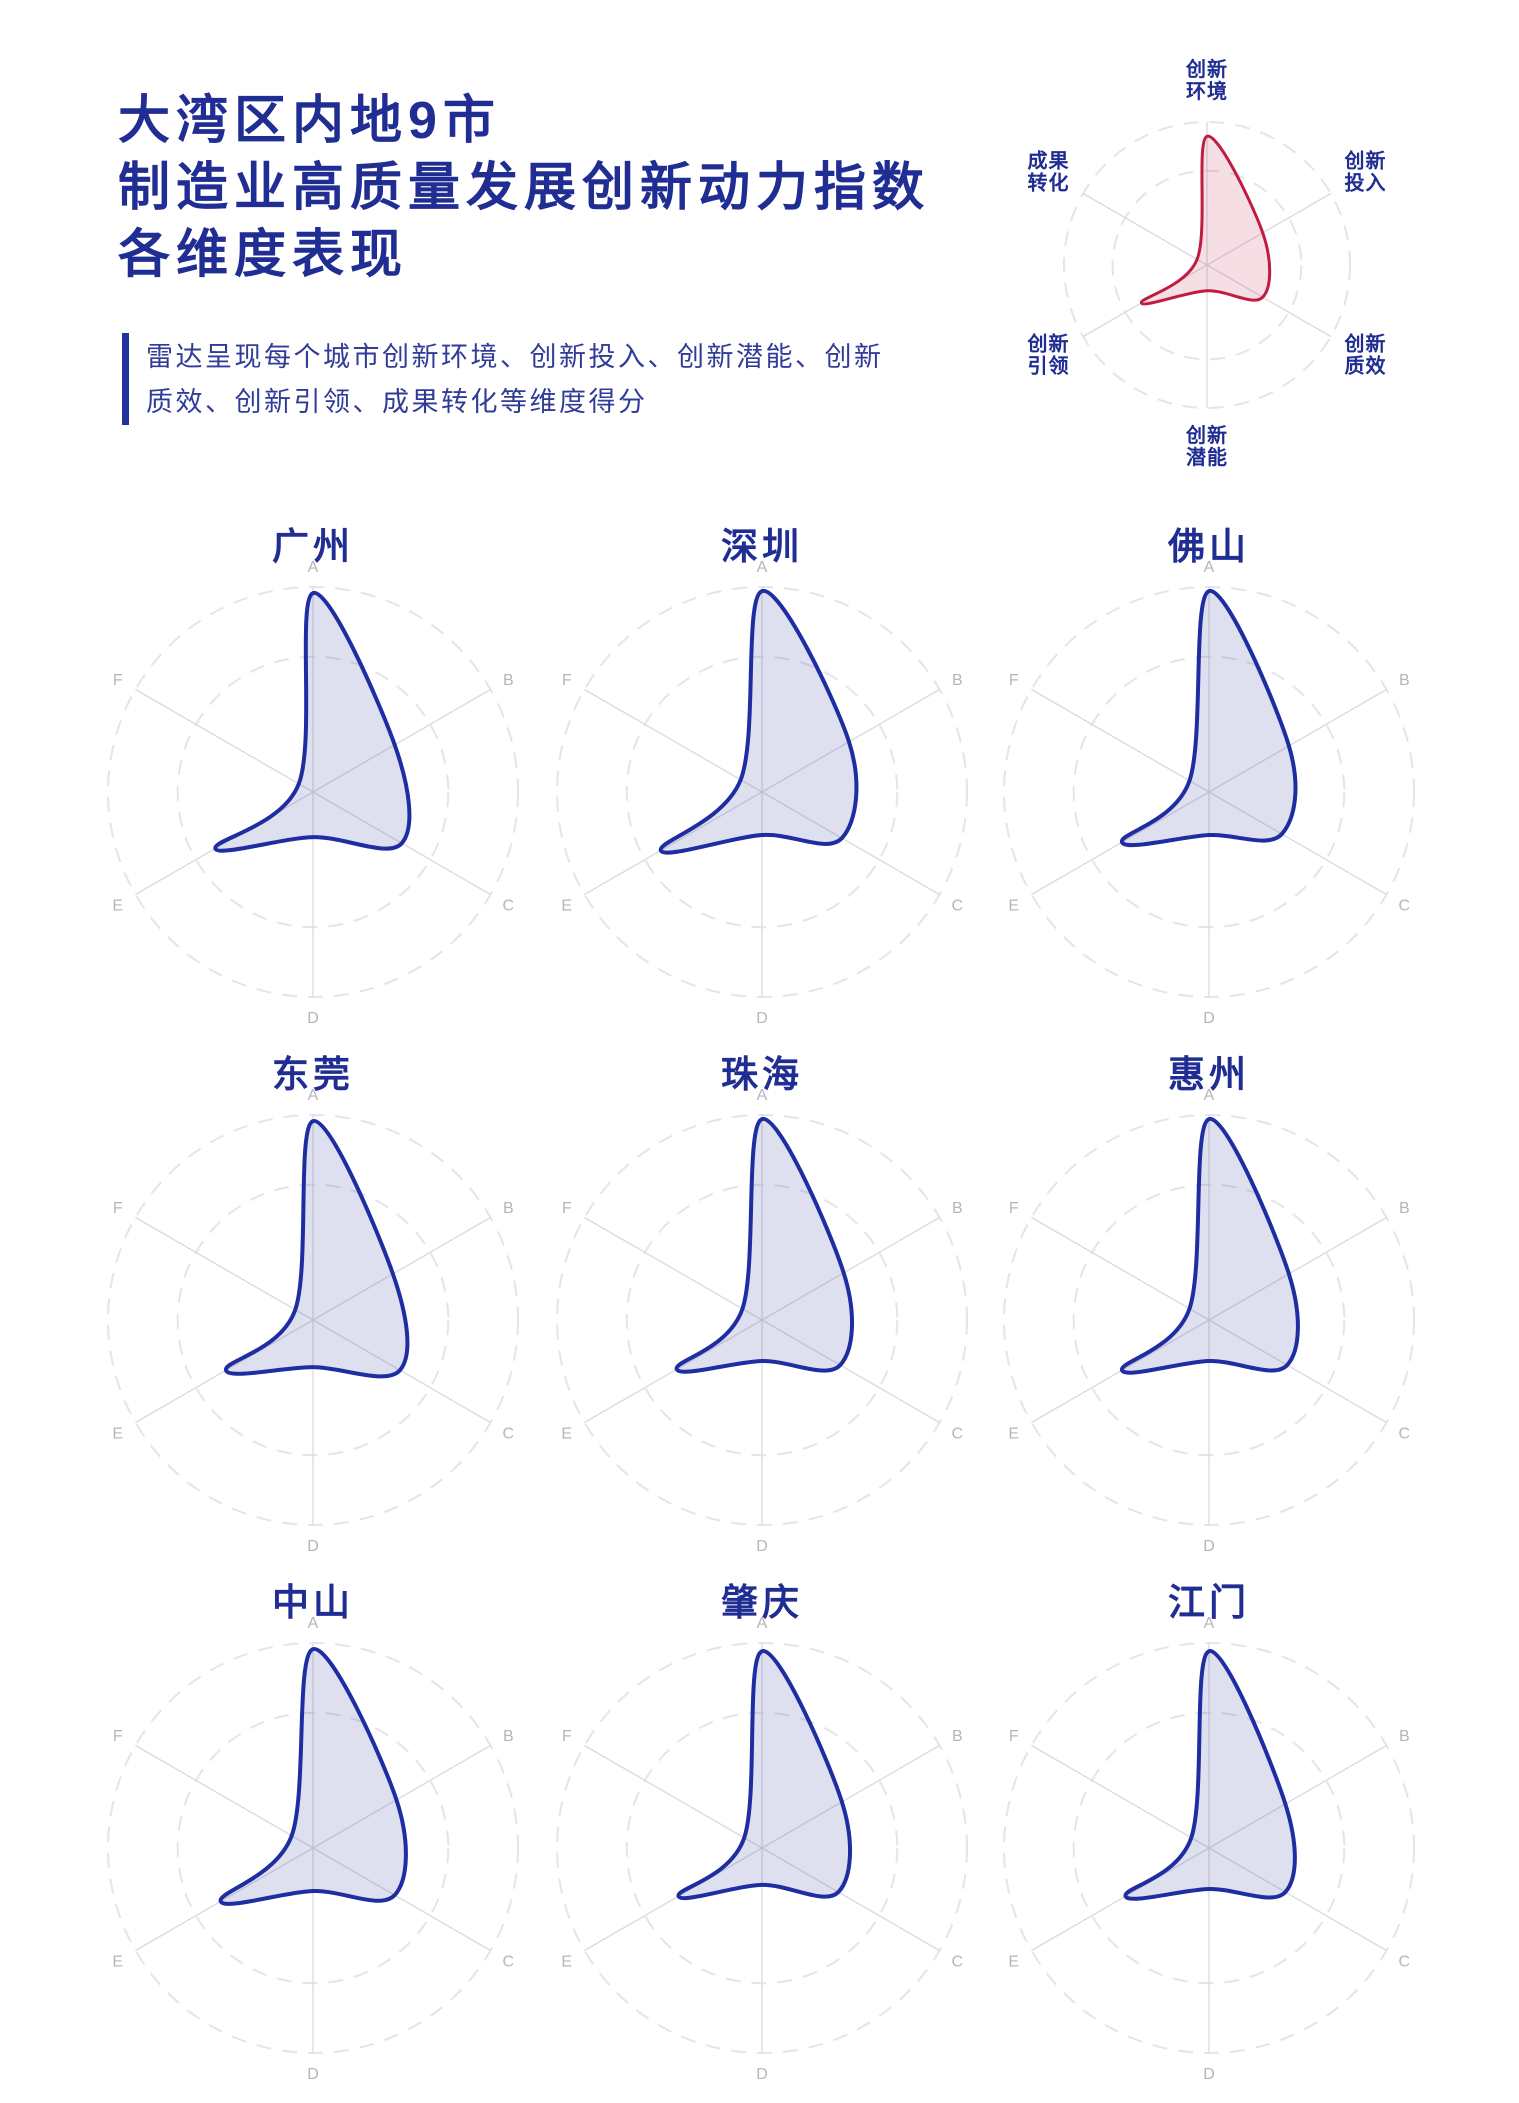  Describe the element at coordinates (762, 546) in the screenshot. I see `city-name: 深圳` at that location.